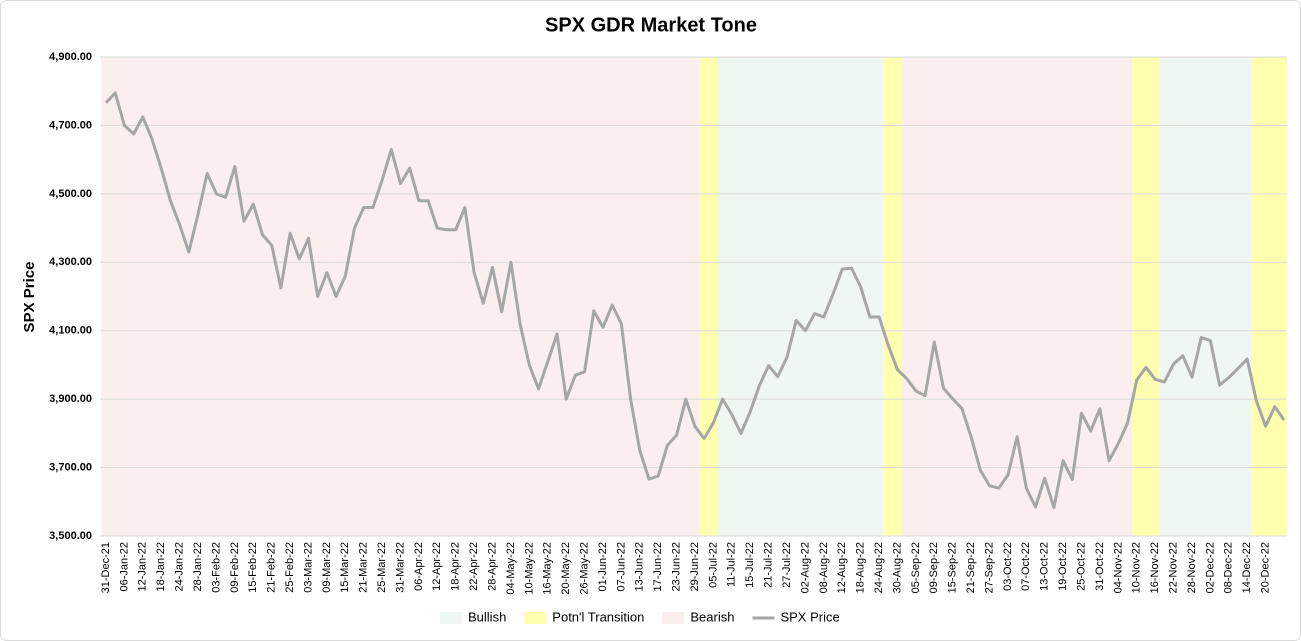  Describe the element at coordinates (879, 567) in the screenshot. I see `x-tick-label: 24-Aug-22` at that location.